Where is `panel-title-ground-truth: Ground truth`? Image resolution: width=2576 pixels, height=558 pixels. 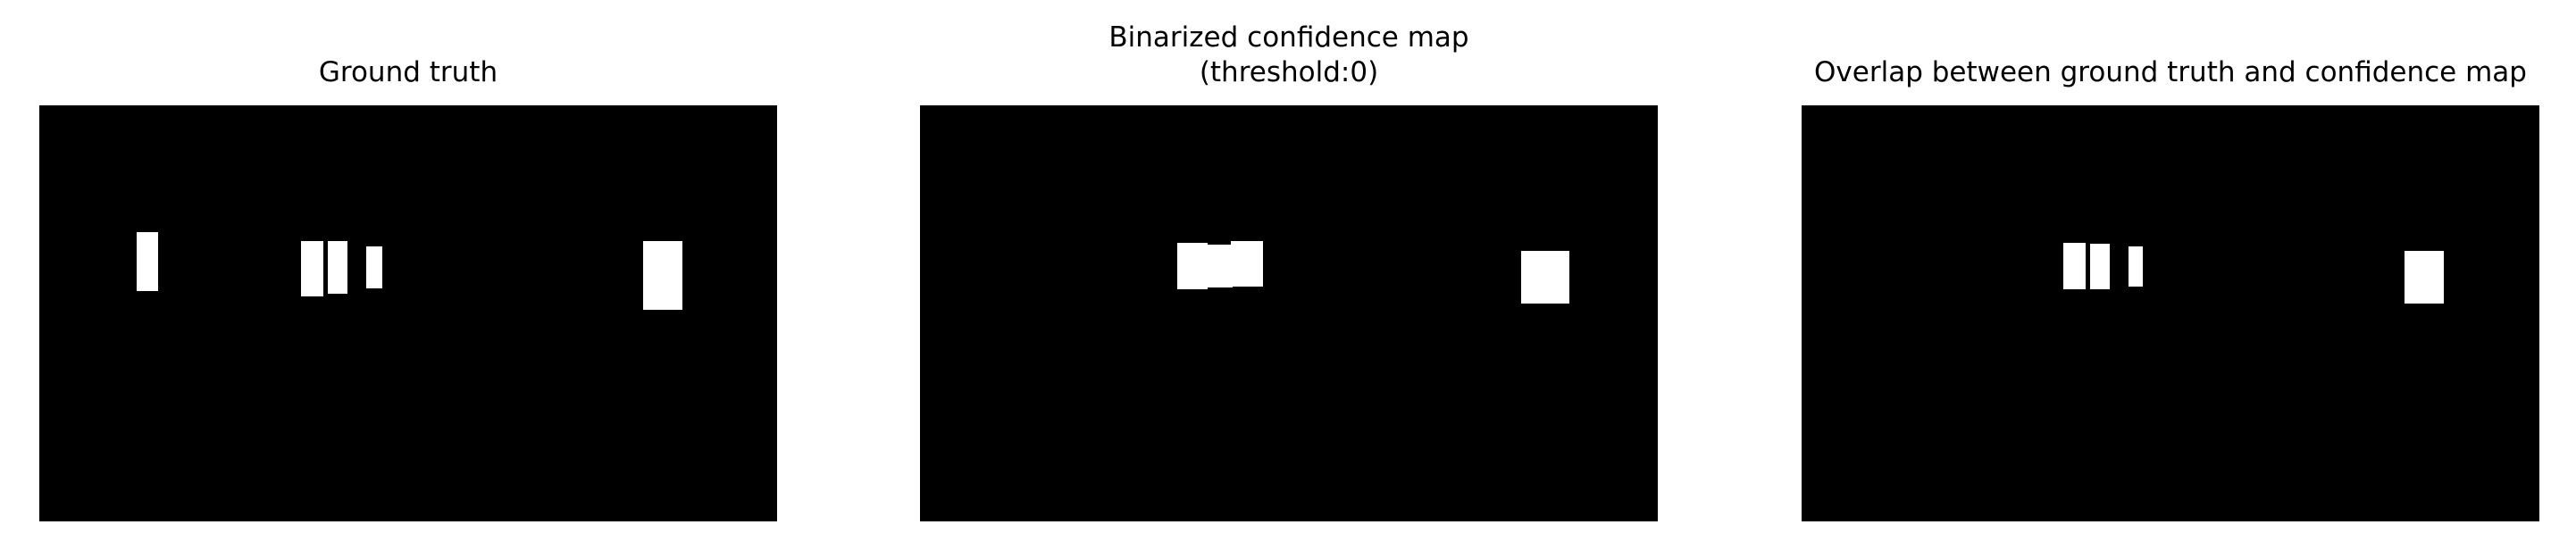
panel-title-ground-truth: Ground truth is located at coordinates (408, 72).